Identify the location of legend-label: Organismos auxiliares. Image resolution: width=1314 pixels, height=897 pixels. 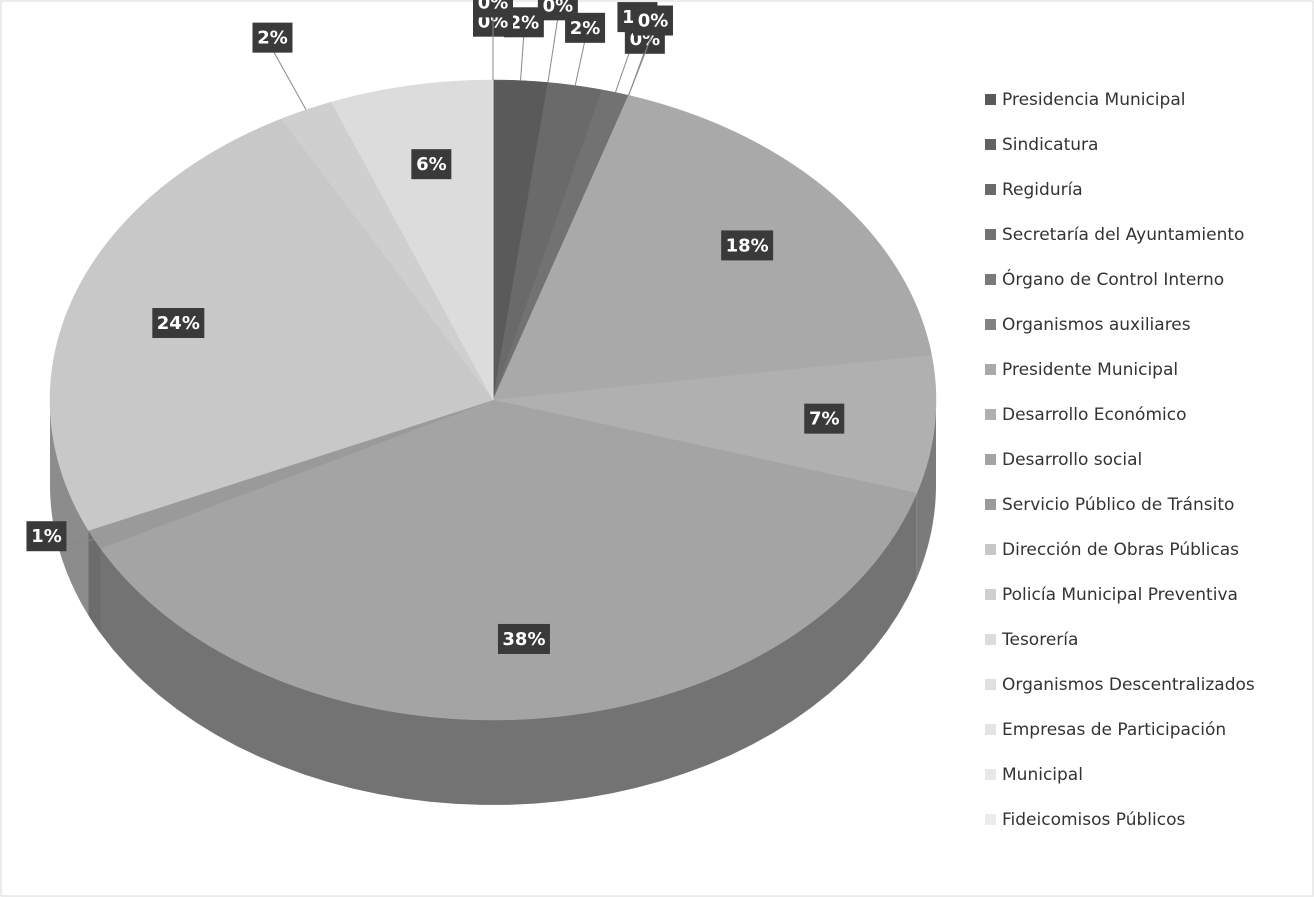
(1096, 325).